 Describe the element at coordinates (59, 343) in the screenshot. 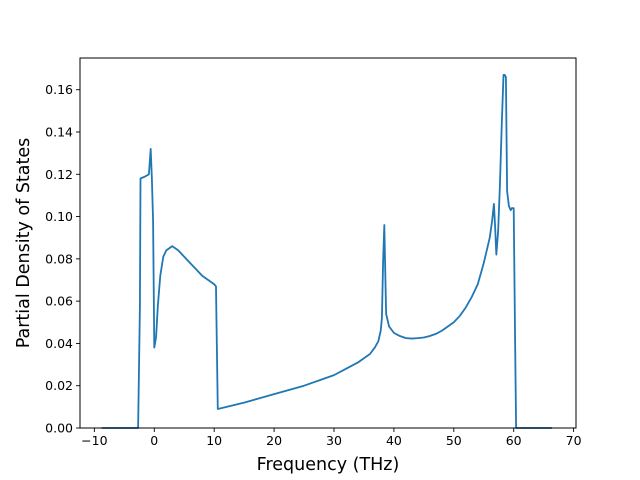

I see `y-tick-label: 0.04` at that location.